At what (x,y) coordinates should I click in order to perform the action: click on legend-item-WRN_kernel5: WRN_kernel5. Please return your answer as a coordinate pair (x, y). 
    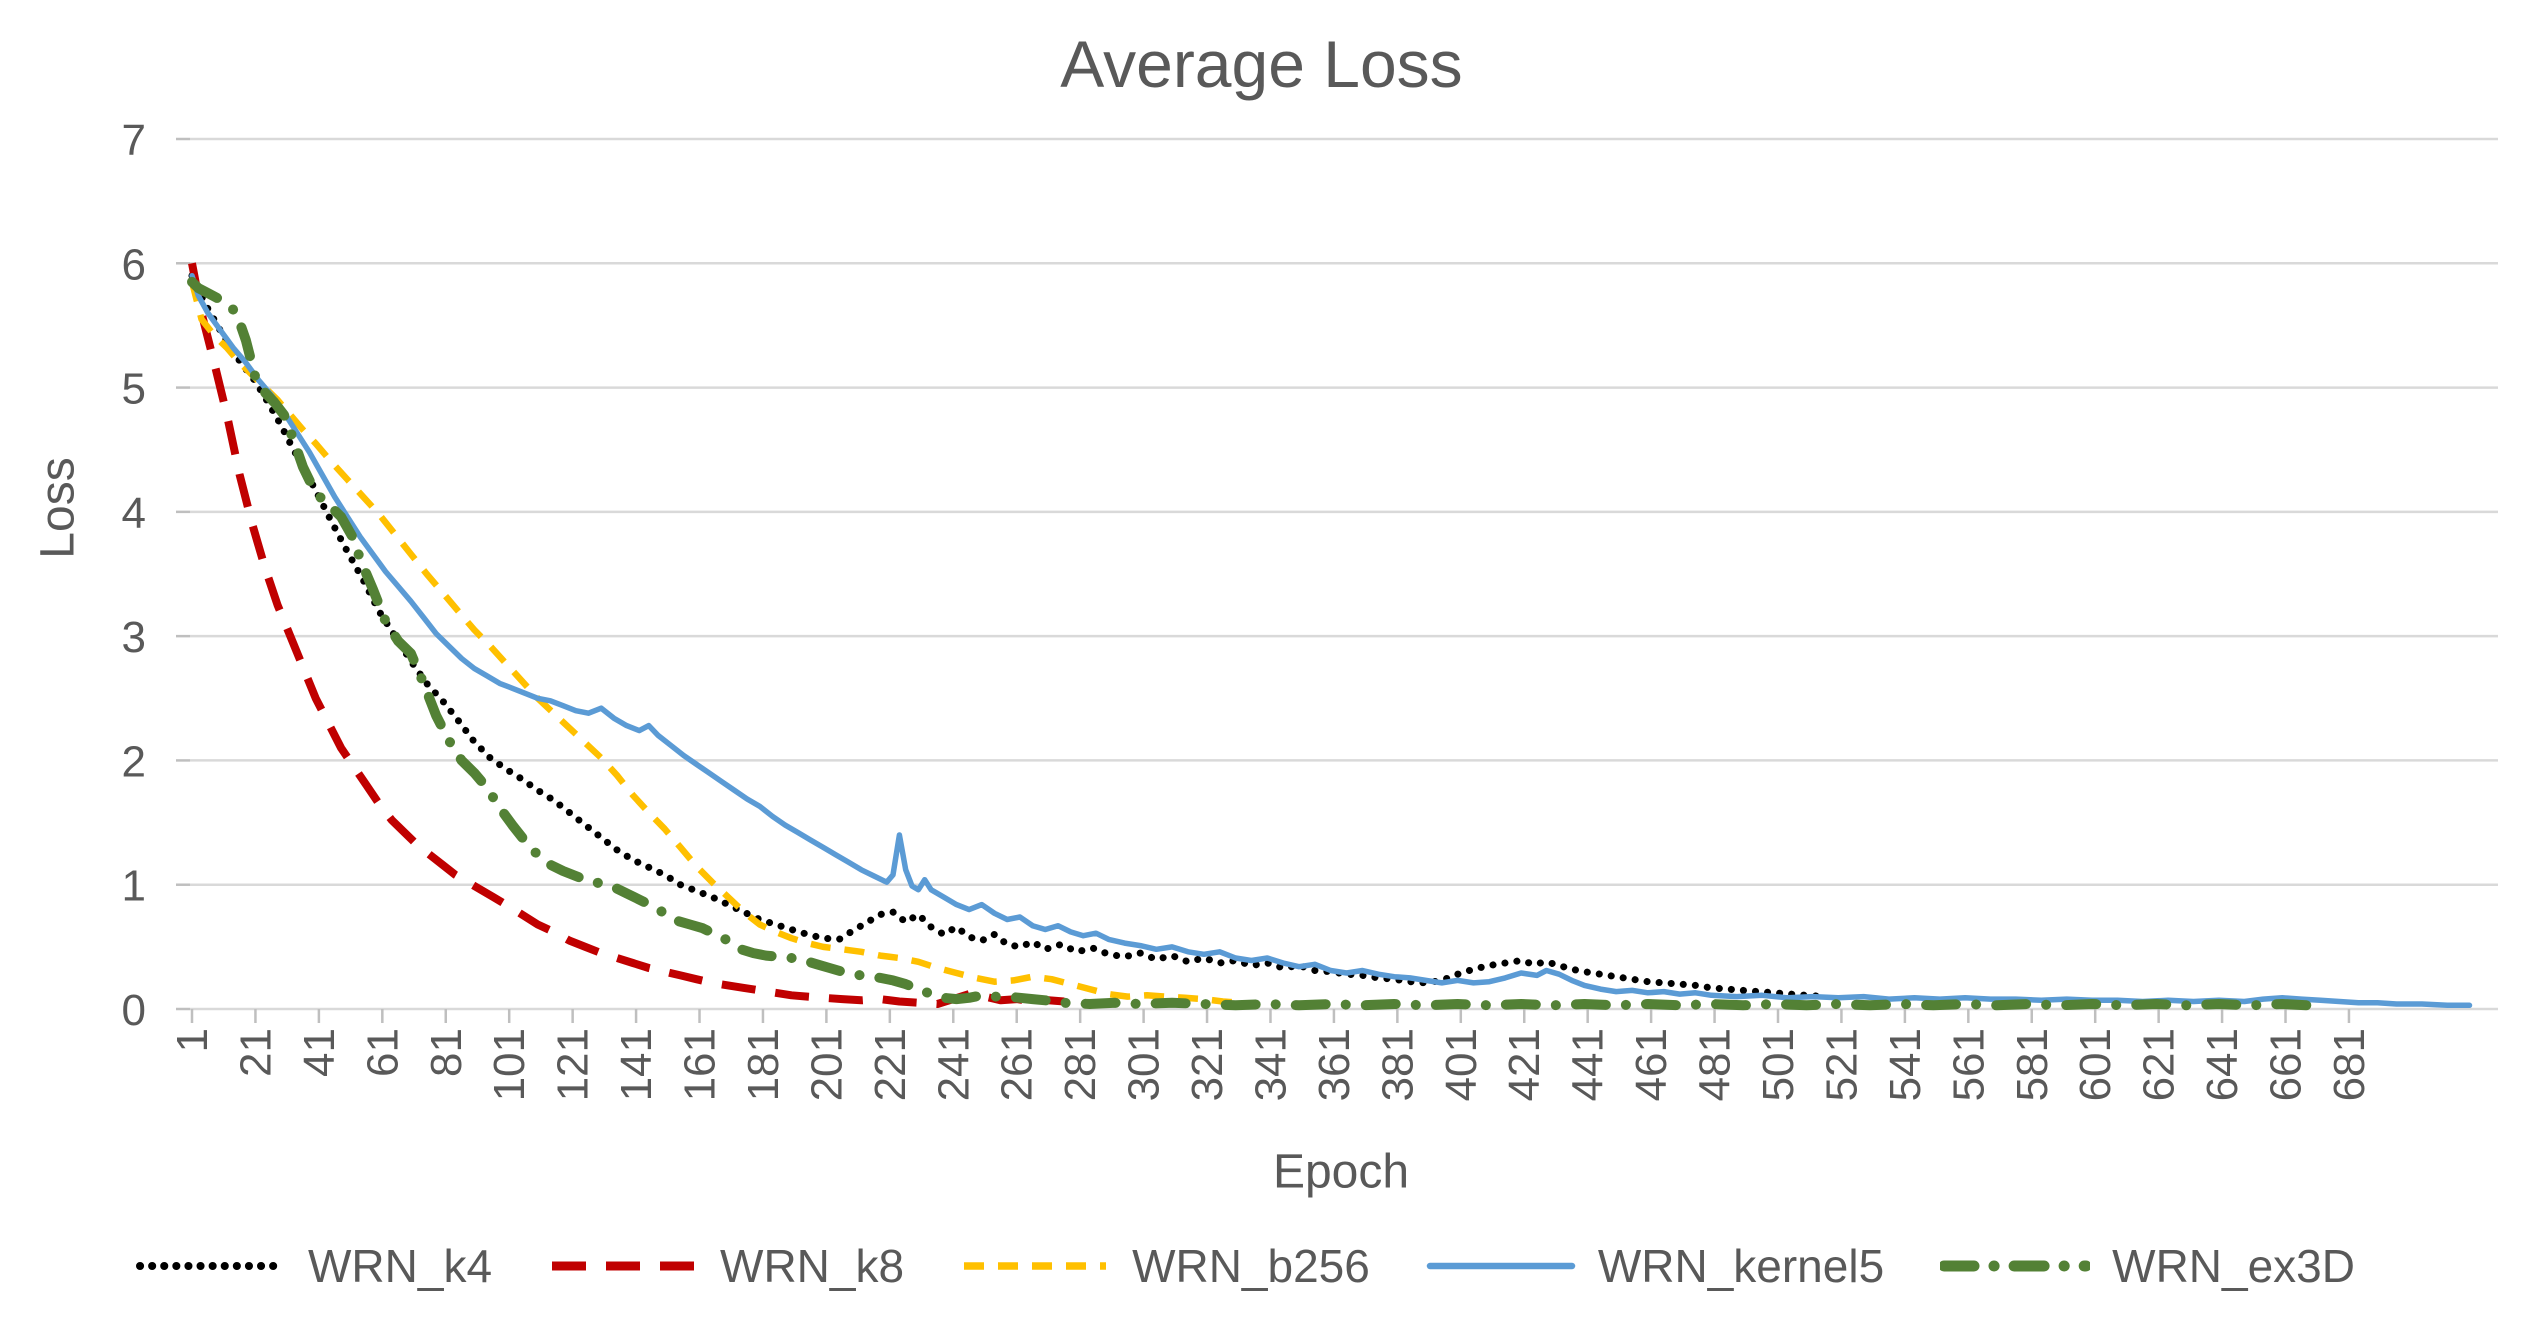
    Looking at the image, I should click on (1655, 1266).